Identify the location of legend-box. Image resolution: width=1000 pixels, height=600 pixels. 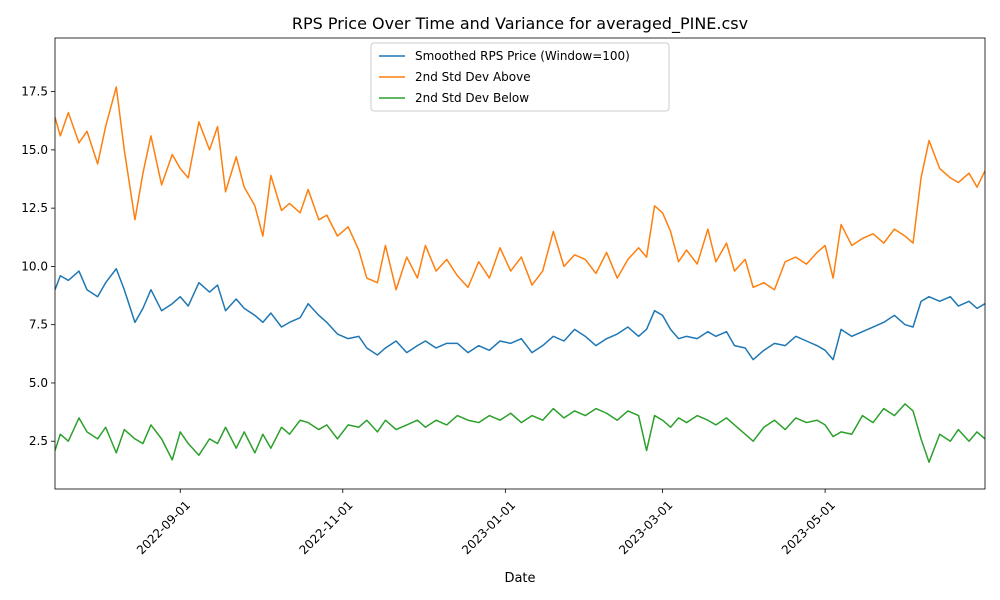
(520, 77).